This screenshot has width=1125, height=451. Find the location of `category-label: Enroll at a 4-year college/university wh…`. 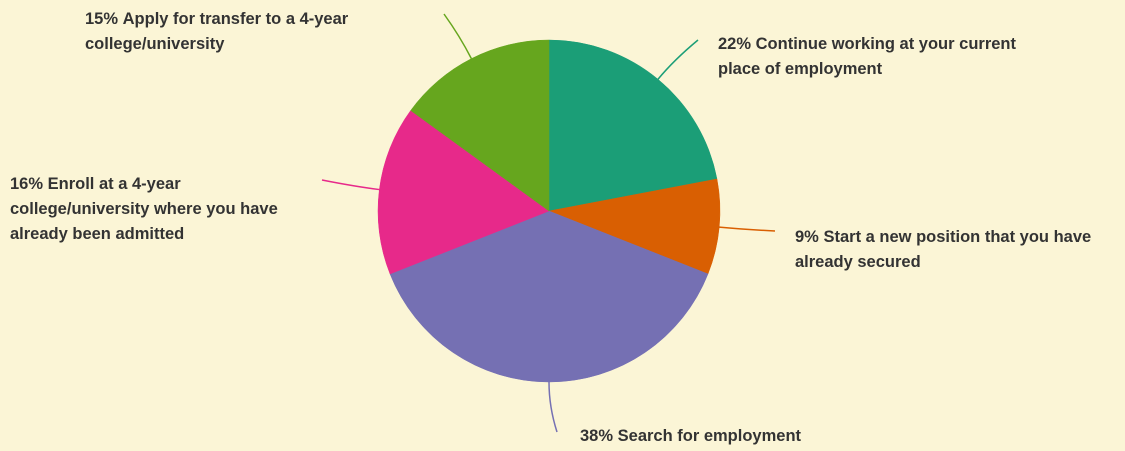

category-label: Enroll at a 4-year college/university wh… is located at coordinates (144, 209).